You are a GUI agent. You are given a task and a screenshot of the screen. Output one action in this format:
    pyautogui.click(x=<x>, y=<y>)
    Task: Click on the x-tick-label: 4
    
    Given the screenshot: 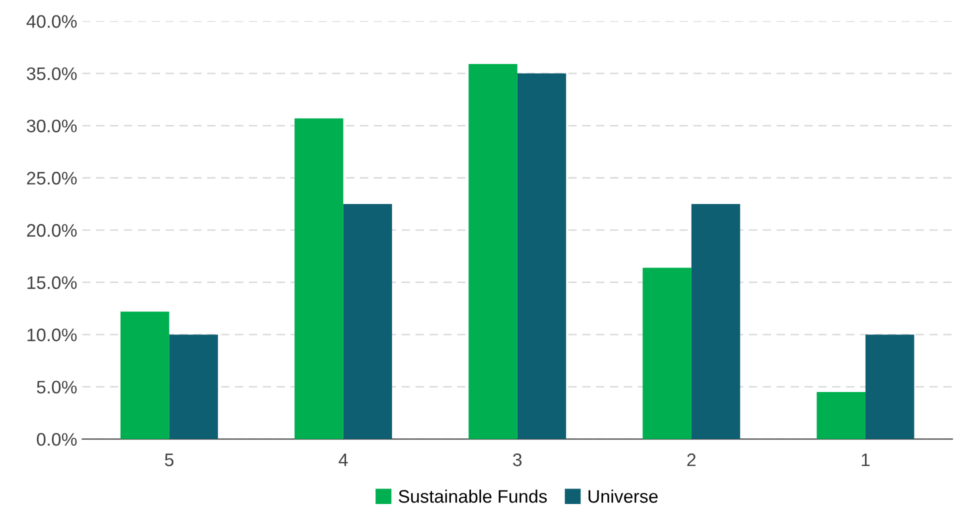 What is the action you would take?
    pyautogui.click(x=343, y=460)
    